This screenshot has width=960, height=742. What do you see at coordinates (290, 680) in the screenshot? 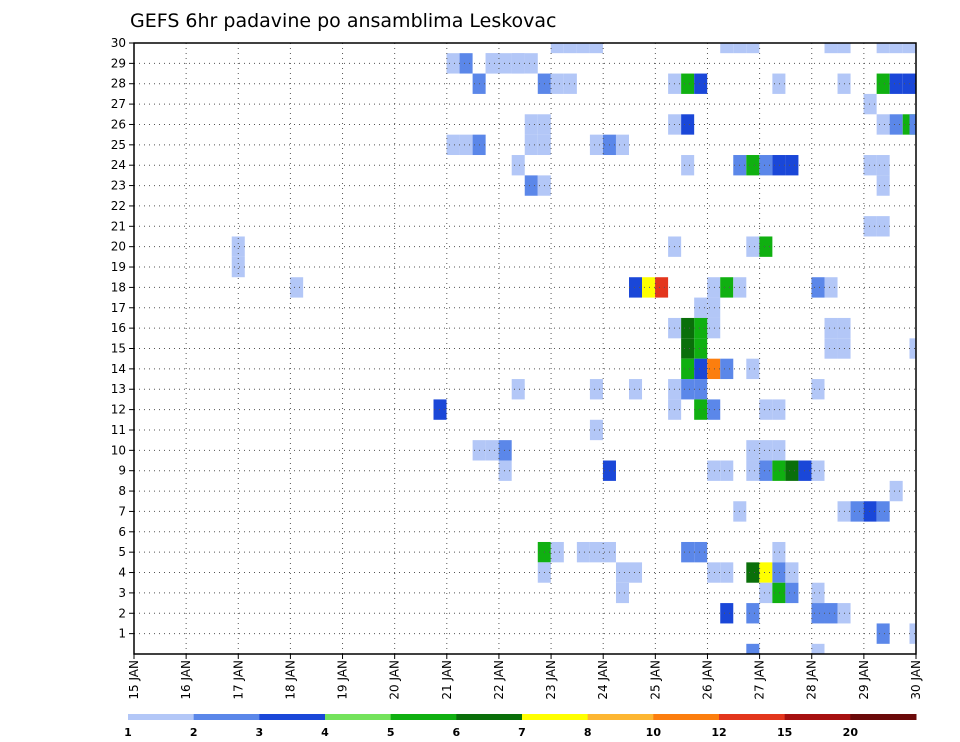
I see `x-tick-label: 18 JAN` at bounding box center [290, 680].